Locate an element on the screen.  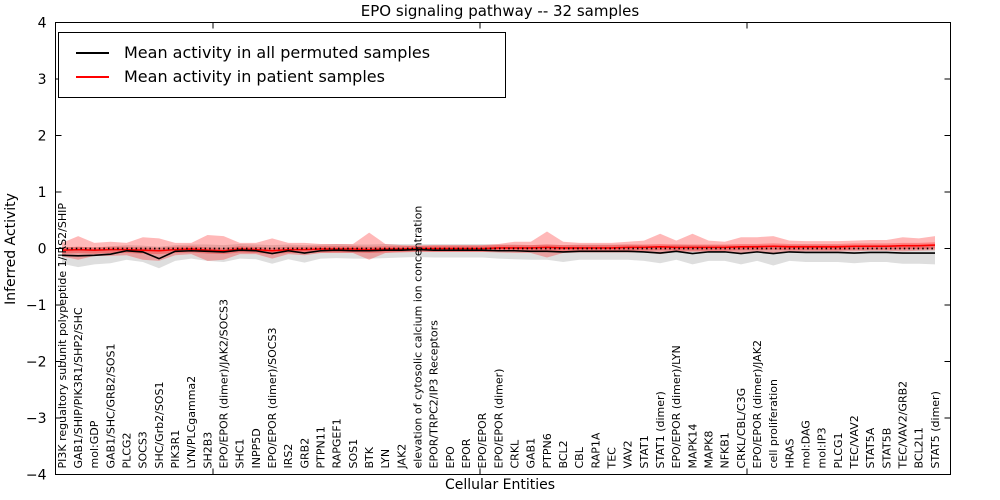
legend-item-permuted: Mean activity in all permuted samples is located at coordinates (290, 53).